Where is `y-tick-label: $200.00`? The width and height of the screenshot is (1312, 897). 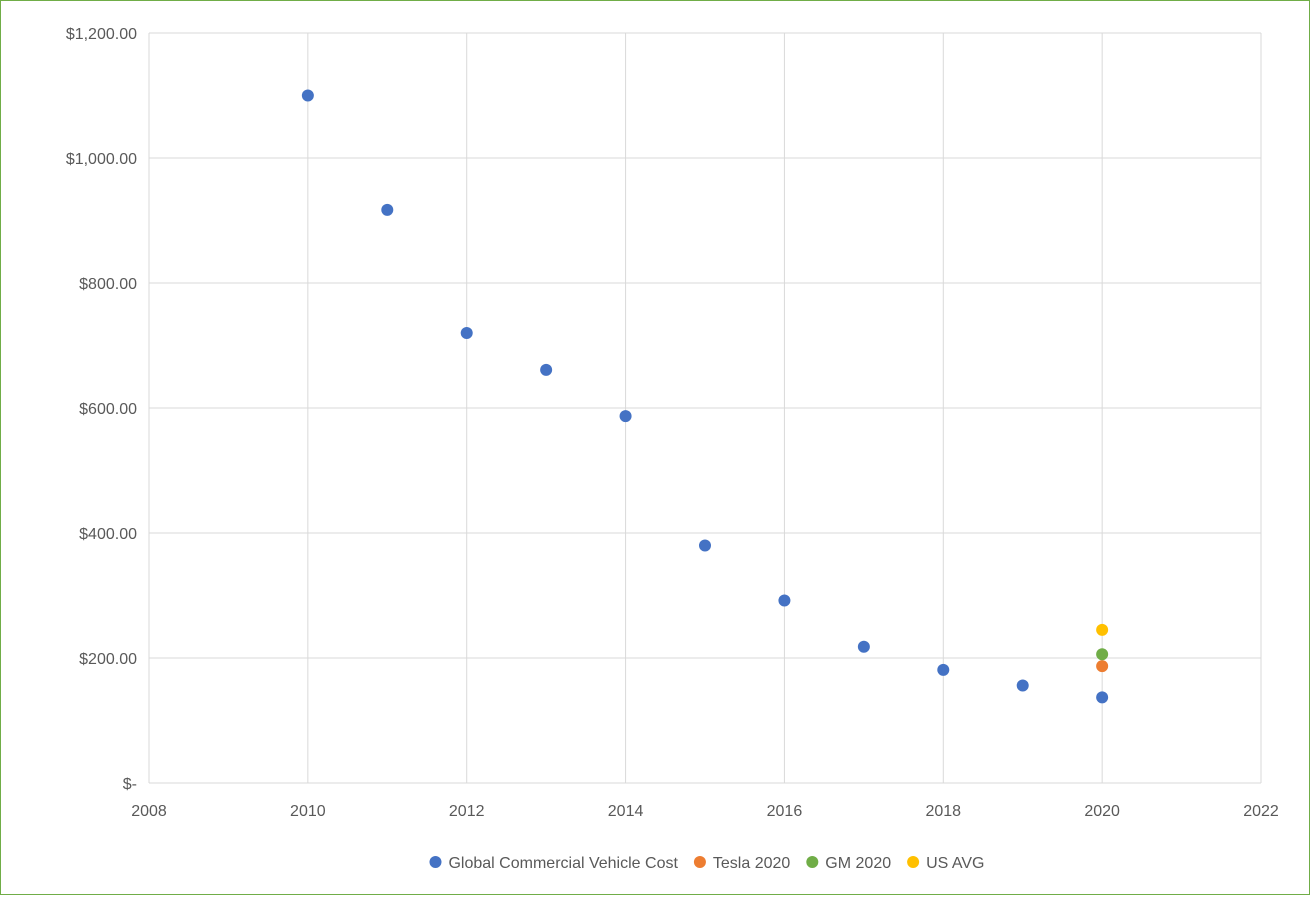
y-tick-label: $200.00 is located at coordinates (108, 659).